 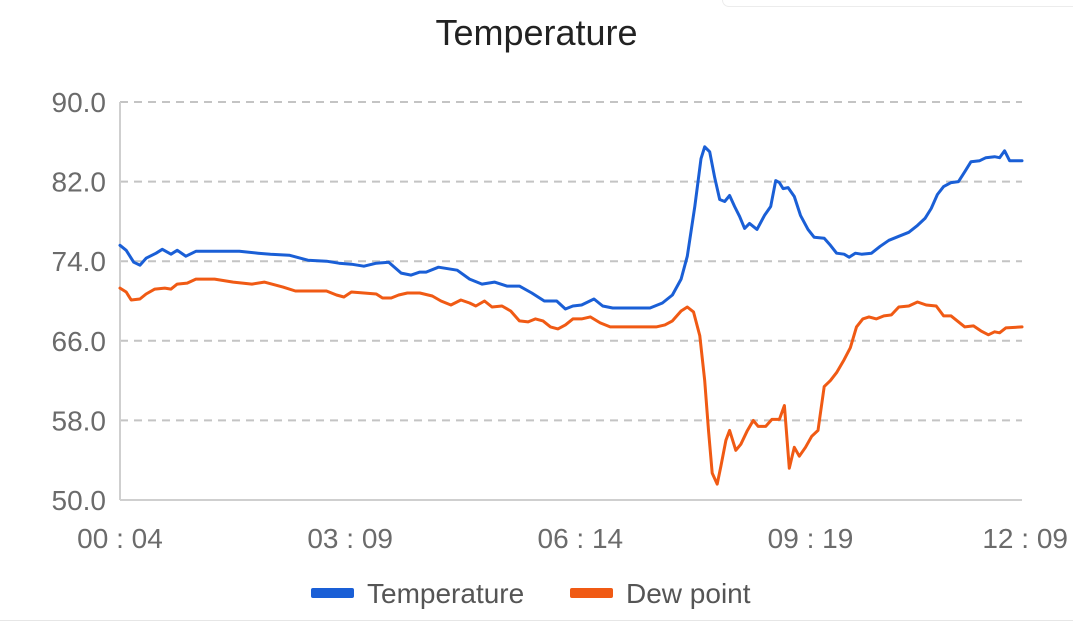 I want to click on x-tick-label: 09 : 19, so click(x=811, y=538).